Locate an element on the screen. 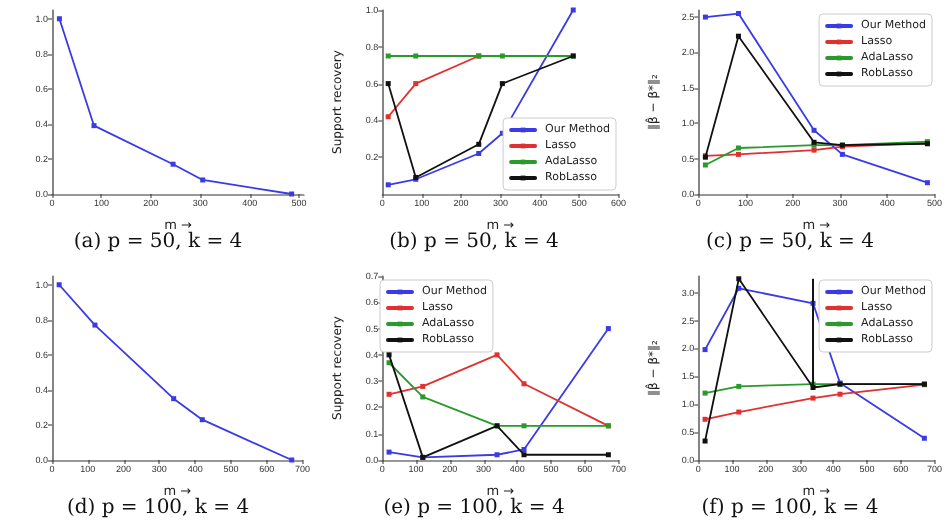 This screenshot has width=948, height=532. text: (f) p = 100, k = 4 is located at coordinates (790, 508).